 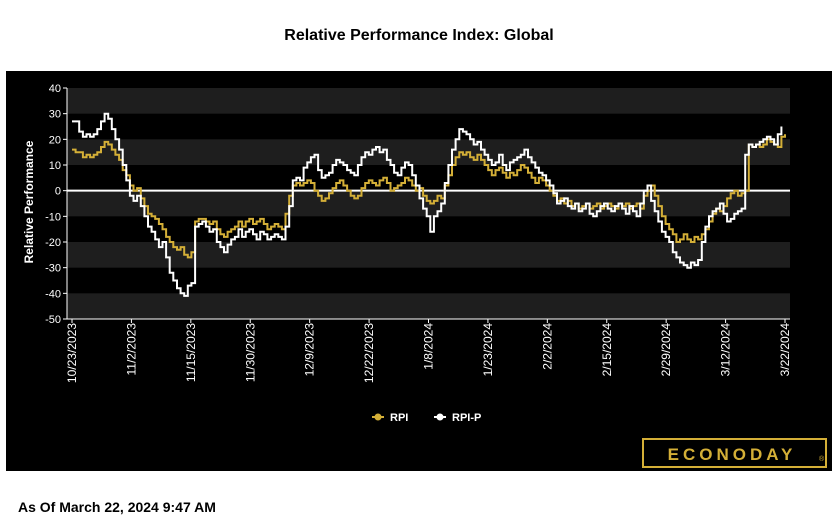 What do you see at coordinates (53, 243) in the screenshot?
I see `y-tick-label: -20` at bounding box center [53, 243].